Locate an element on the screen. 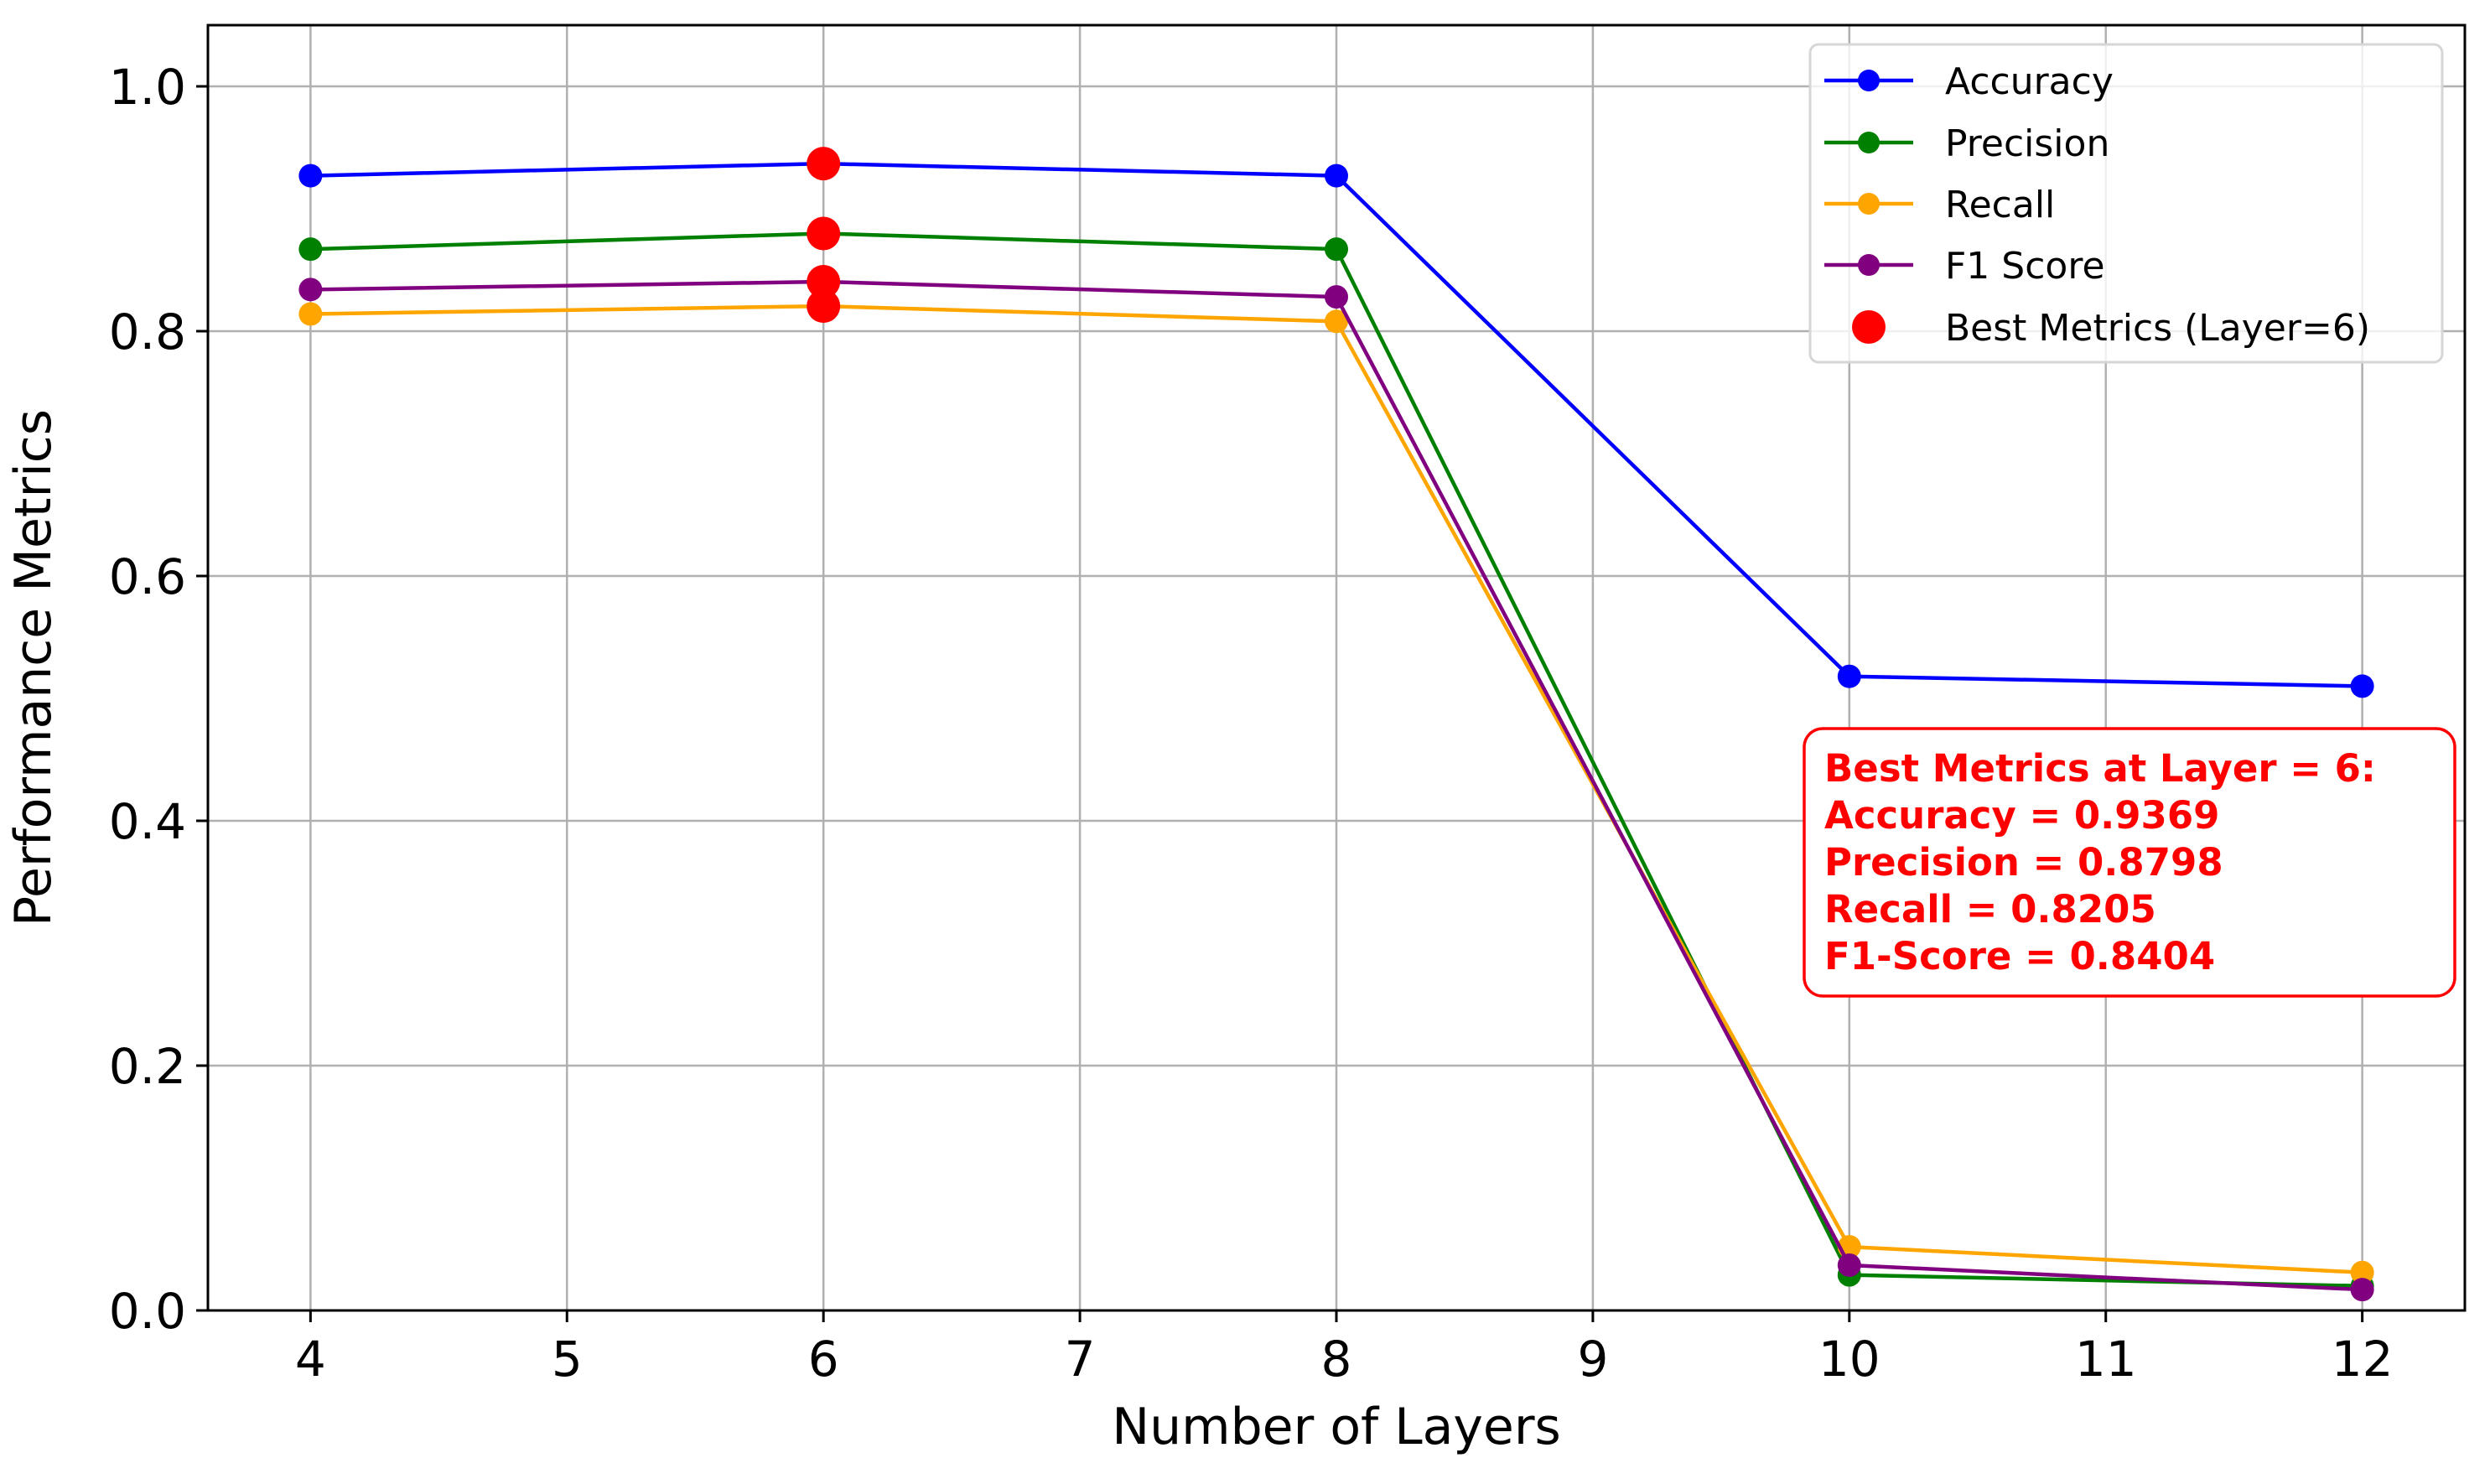 The width and height of the screenshot is (2490, 1484). annotation-line: Accuracy = 0.9369 is located at coordinates (2021, 815).